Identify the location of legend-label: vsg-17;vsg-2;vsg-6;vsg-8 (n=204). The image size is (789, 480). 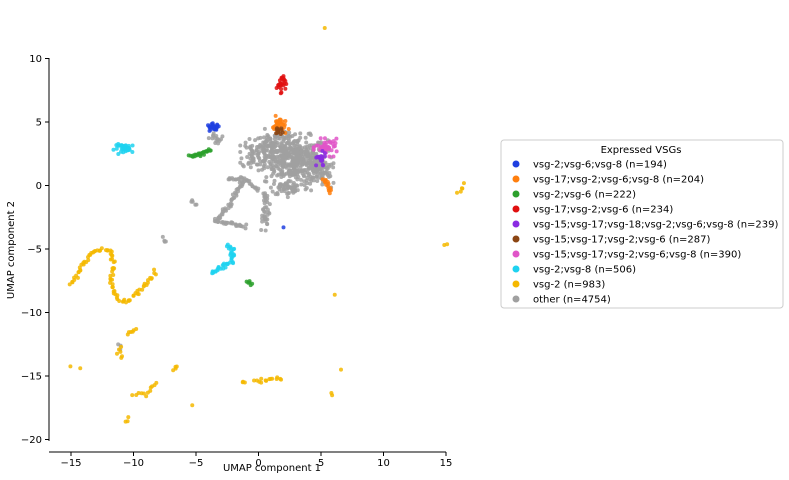
(618, 180).